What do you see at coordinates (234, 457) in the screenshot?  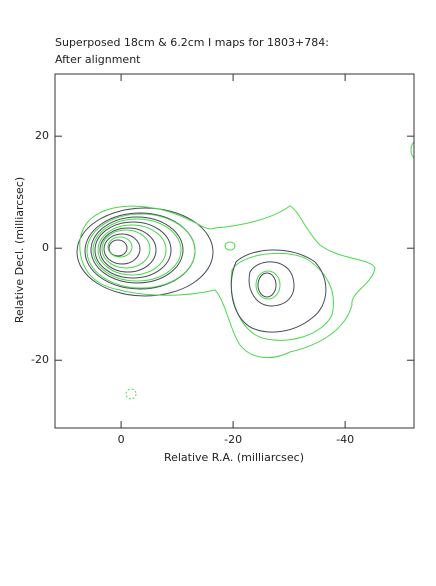 I see `x-axis-label: Relative R.A. (milliarcsec)` at bounding box center [234, 457].